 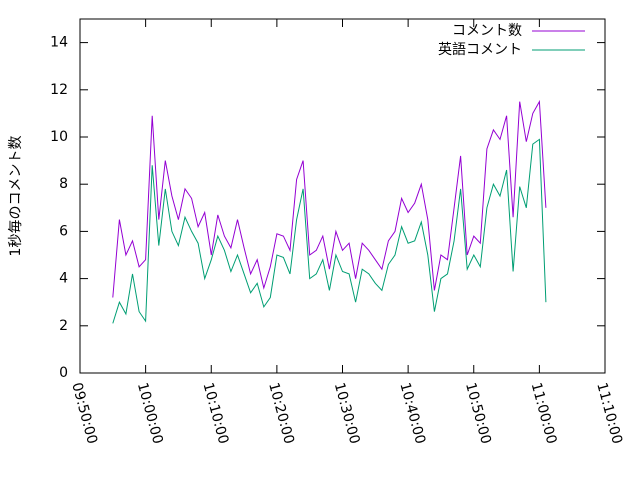 I want to click on y-tick-label: 12, so click(x=59, y=90).